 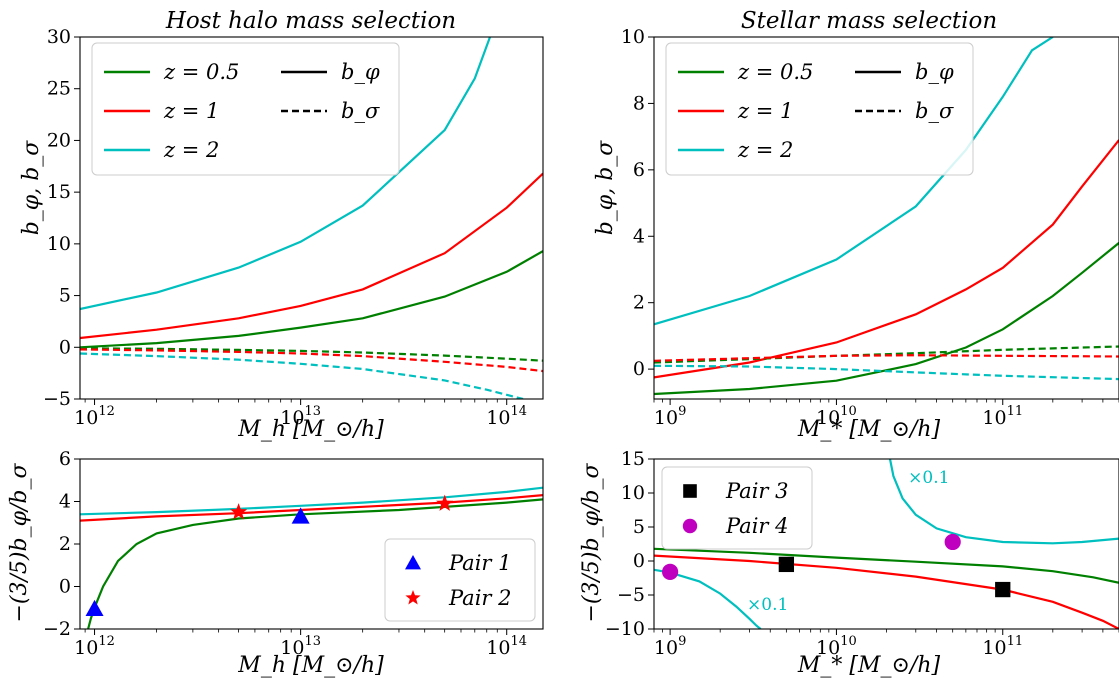 I want to click on y-tick-label: 15, so click(x=59, y=192).